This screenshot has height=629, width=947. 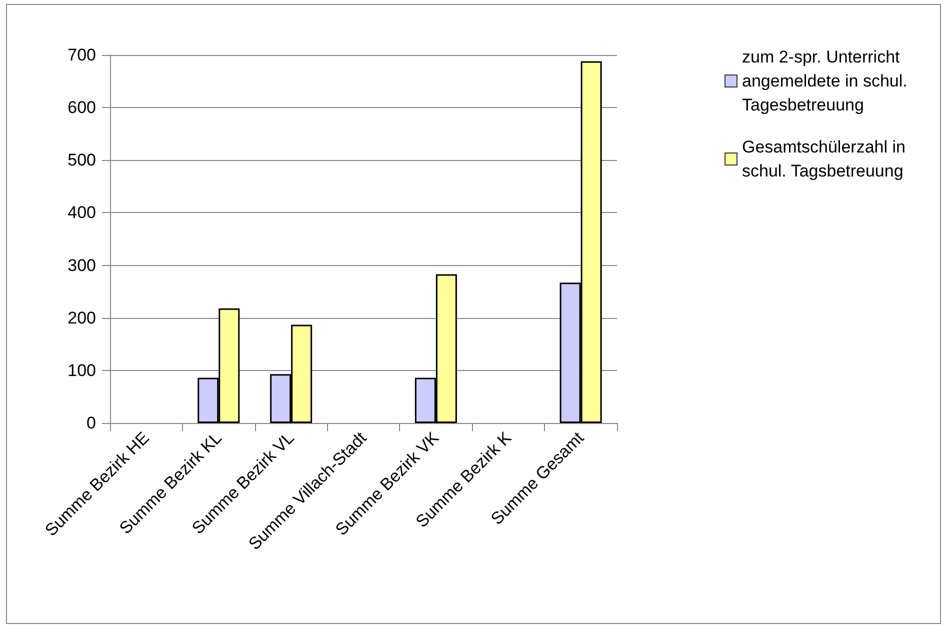 What do you see at coordinates (82, 160) in the screenshot?
I see `y-tick-label: 500` at bounding box center [82, 160].